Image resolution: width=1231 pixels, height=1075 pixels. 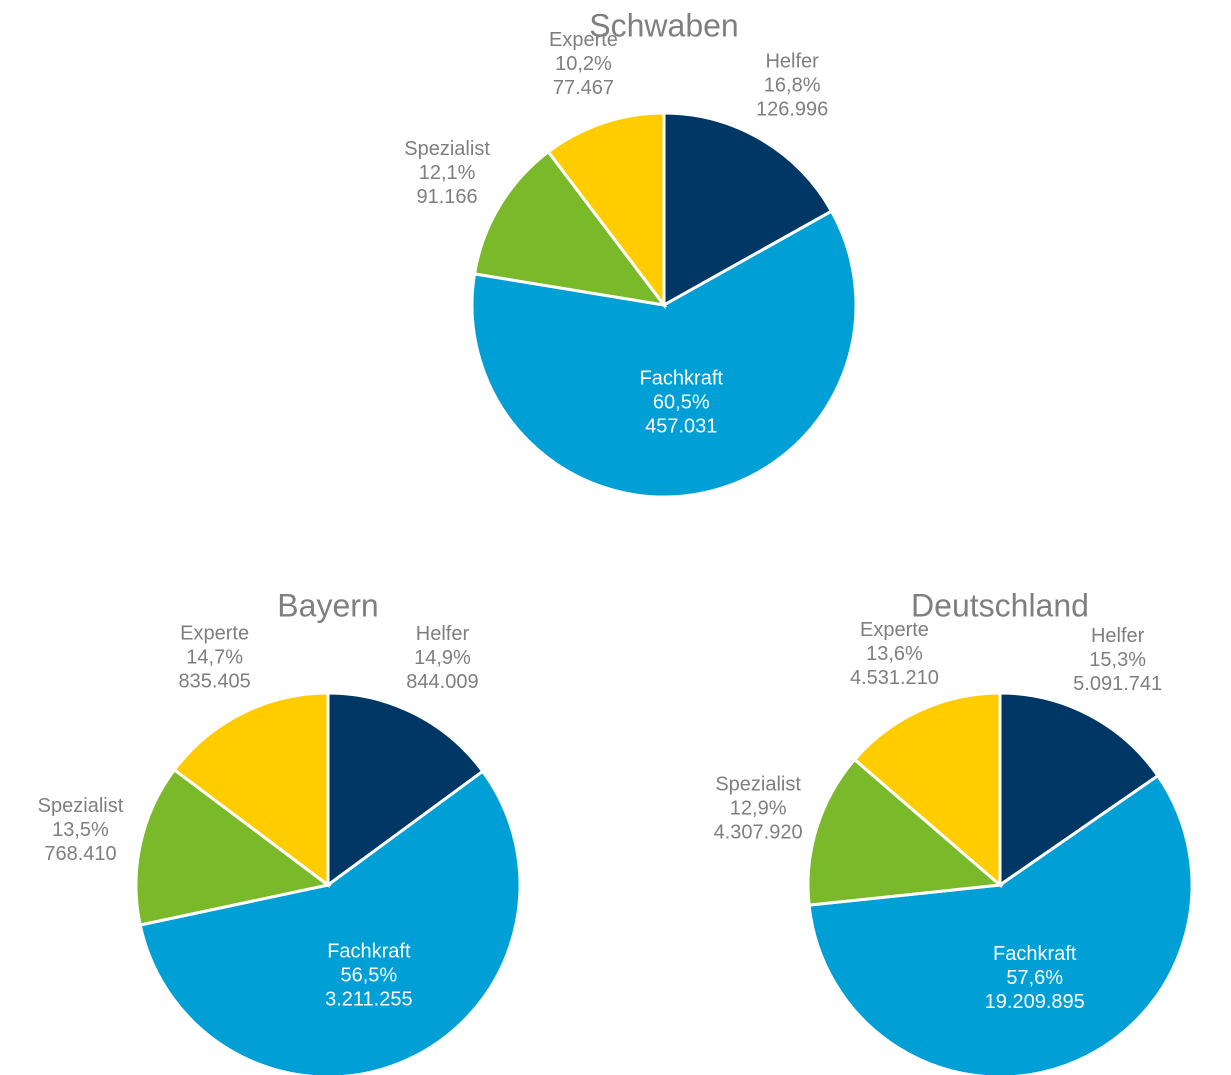 I want to click on percentage-label: 14,7%, so click(x=214, y=658).